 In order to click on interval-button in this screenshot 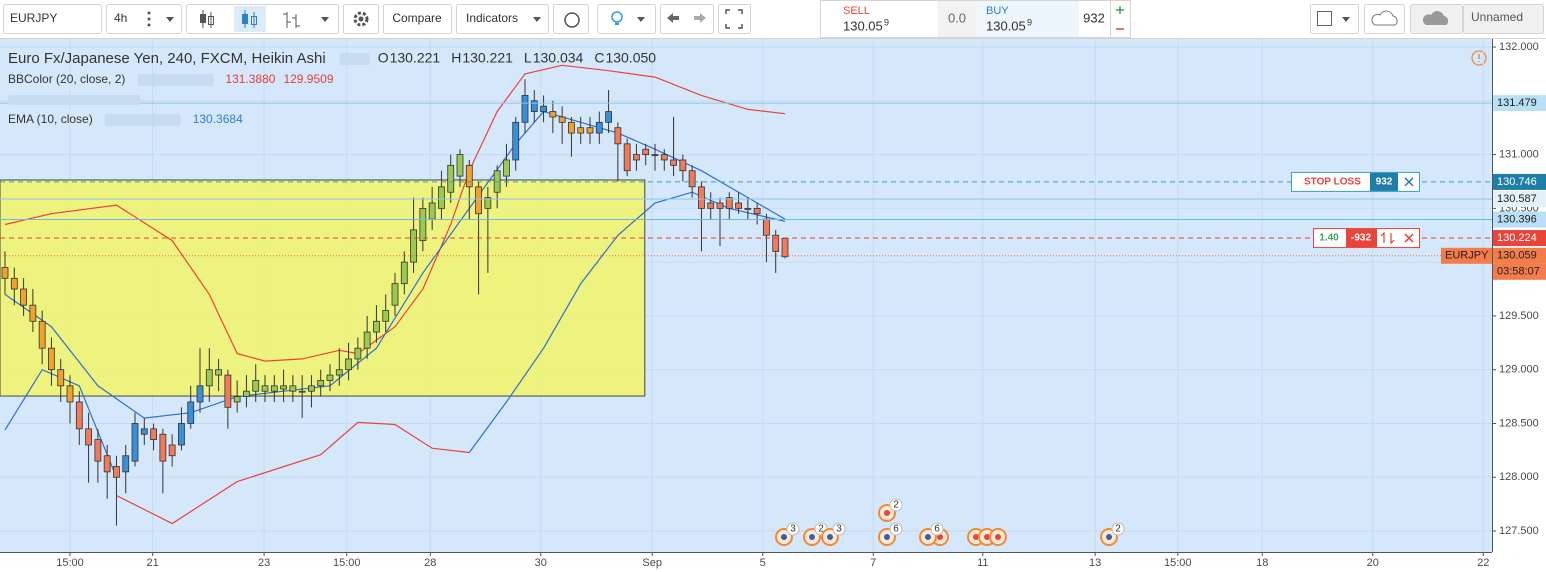, I will do `click(144, 19)`.